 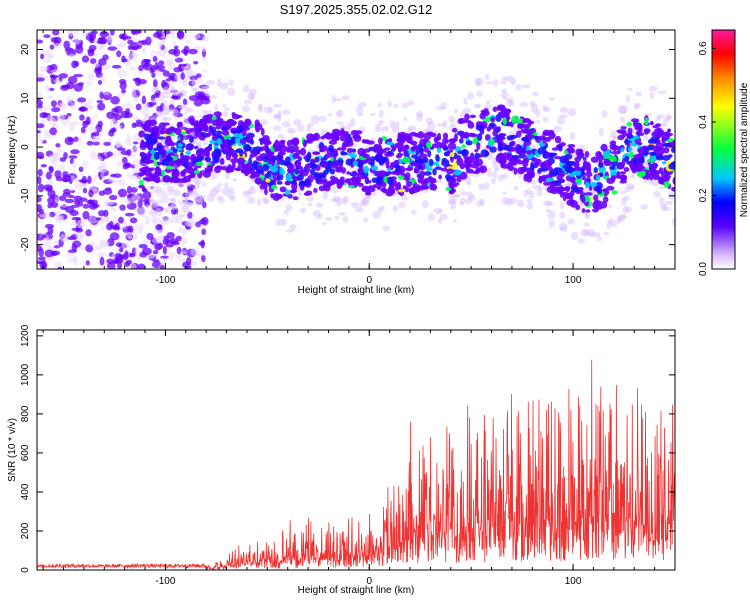 I want to click on snr-y-tick-label: 200, so click(x=25, y=530).